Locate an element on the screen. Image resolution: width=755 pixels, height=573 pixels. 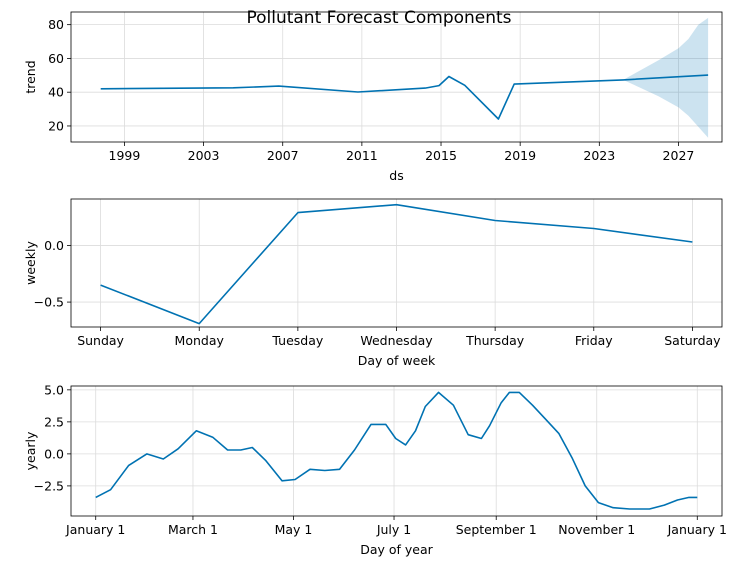
y-axis-label: trend is located at coordinates (30, 76).